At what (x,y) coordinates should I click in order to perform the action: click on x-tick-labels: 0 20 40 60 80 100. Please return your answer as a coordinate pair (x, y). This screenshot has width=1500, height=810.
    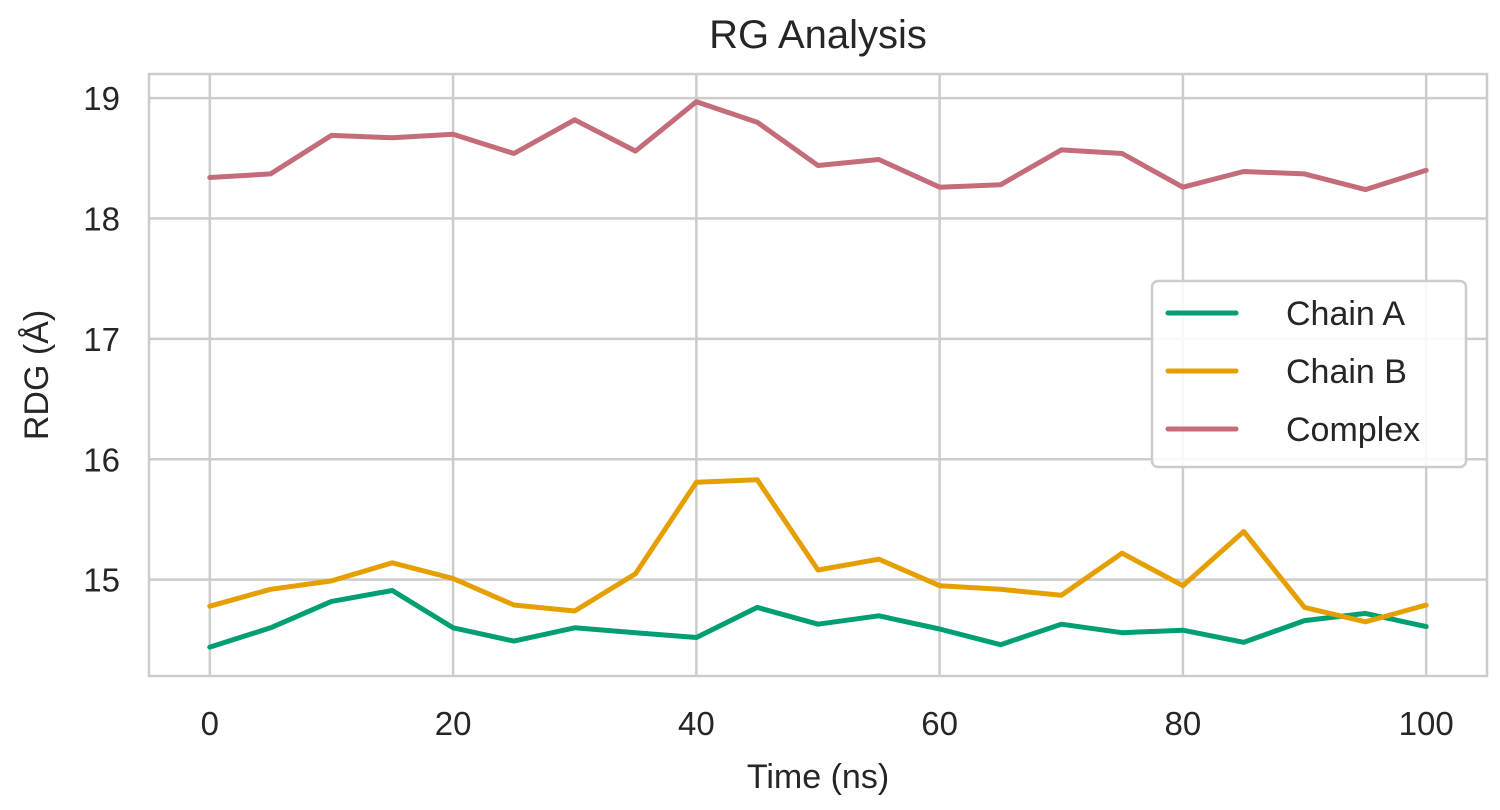
    Looking at the image, I should click on (827, 723).